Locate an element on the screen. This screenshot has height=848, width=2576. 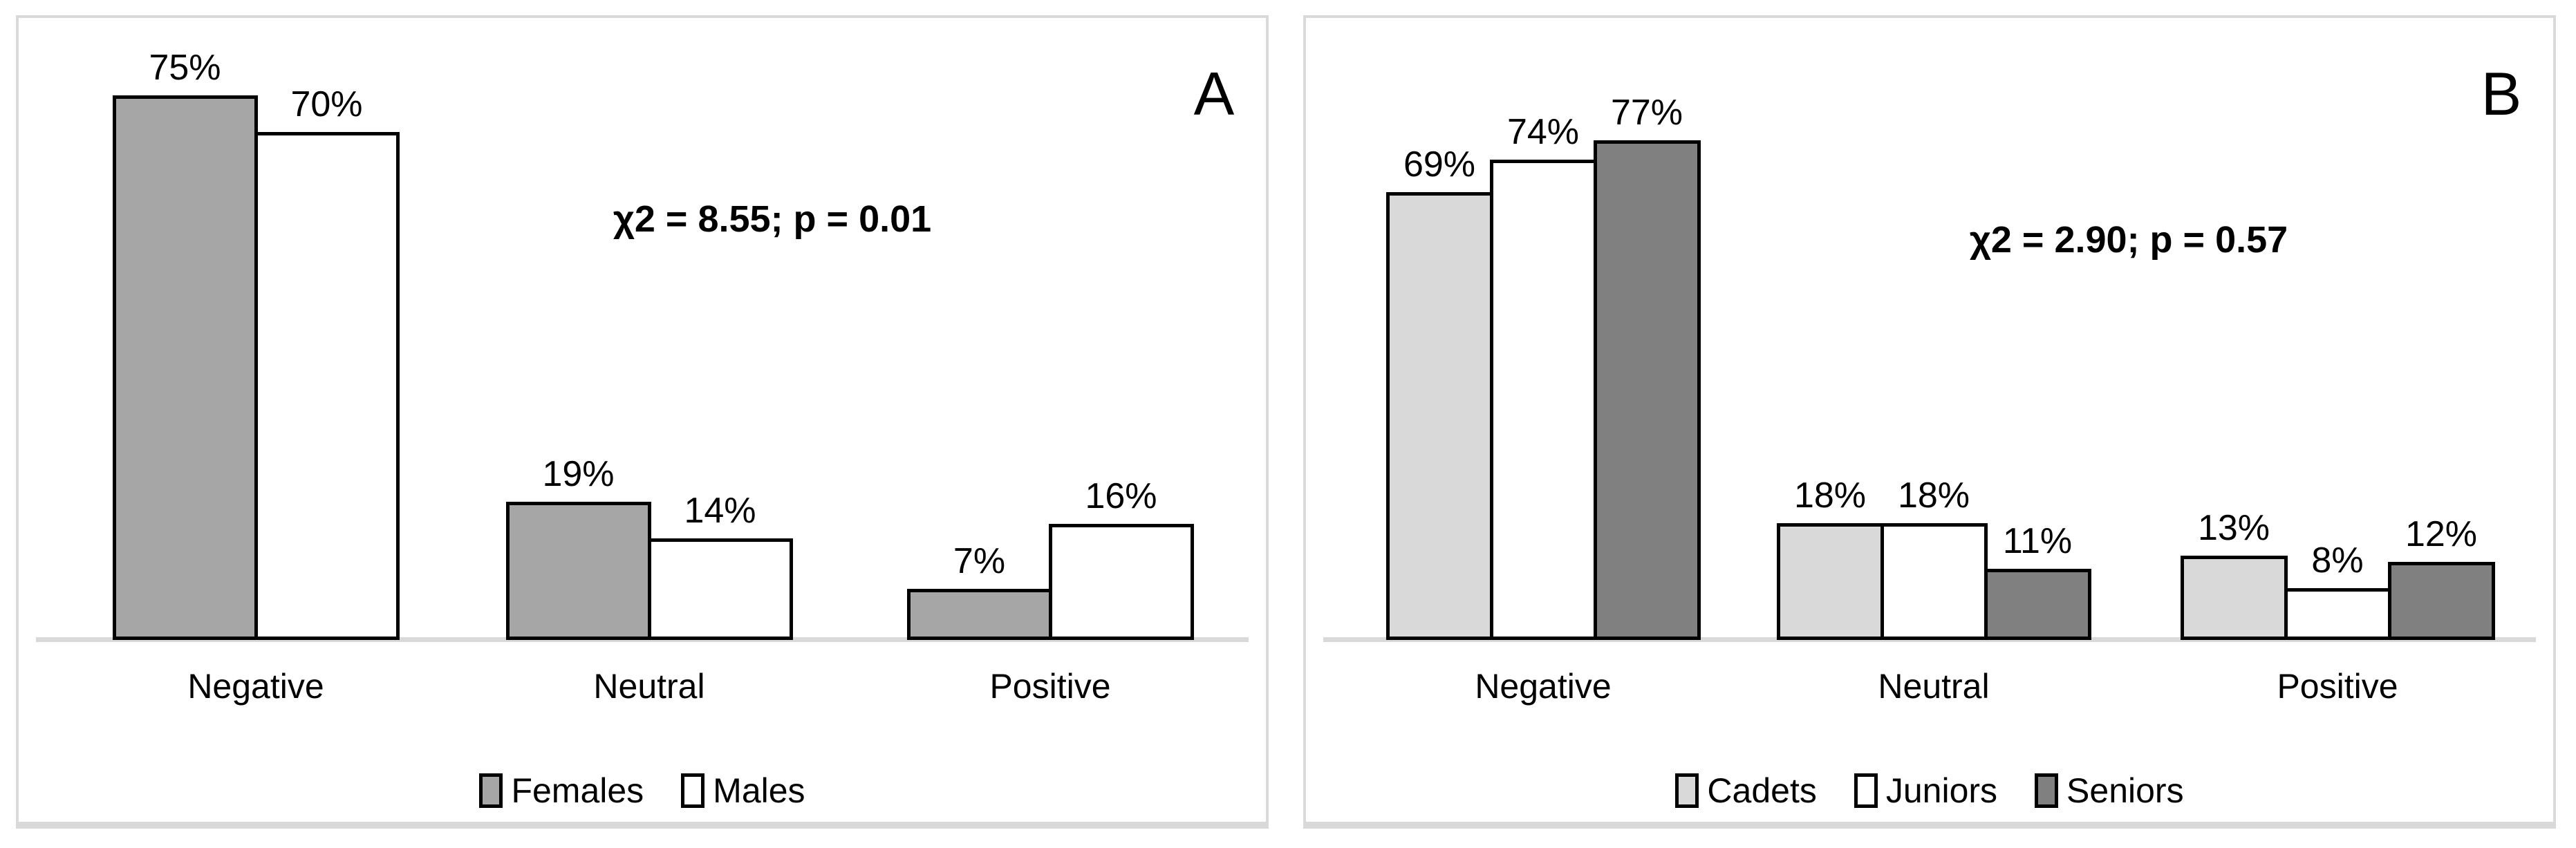
bar-juniors-positive is located at coordinates (2337, 614).